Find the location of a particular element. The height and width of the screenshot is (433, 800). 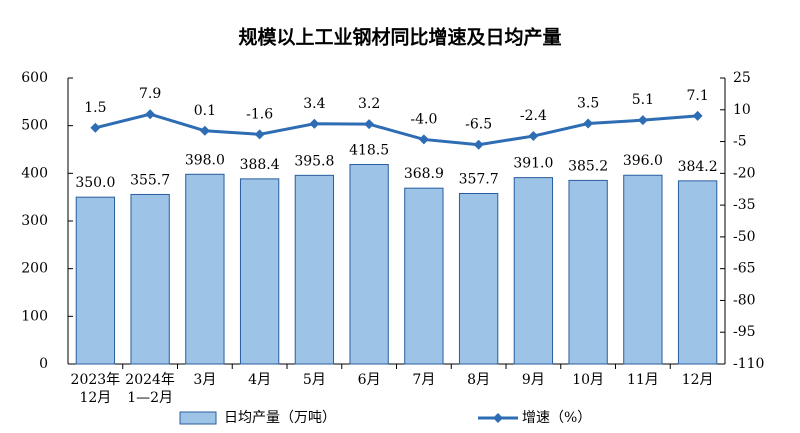

y2-tick-label: -95 is located at coordinates (744, 332).